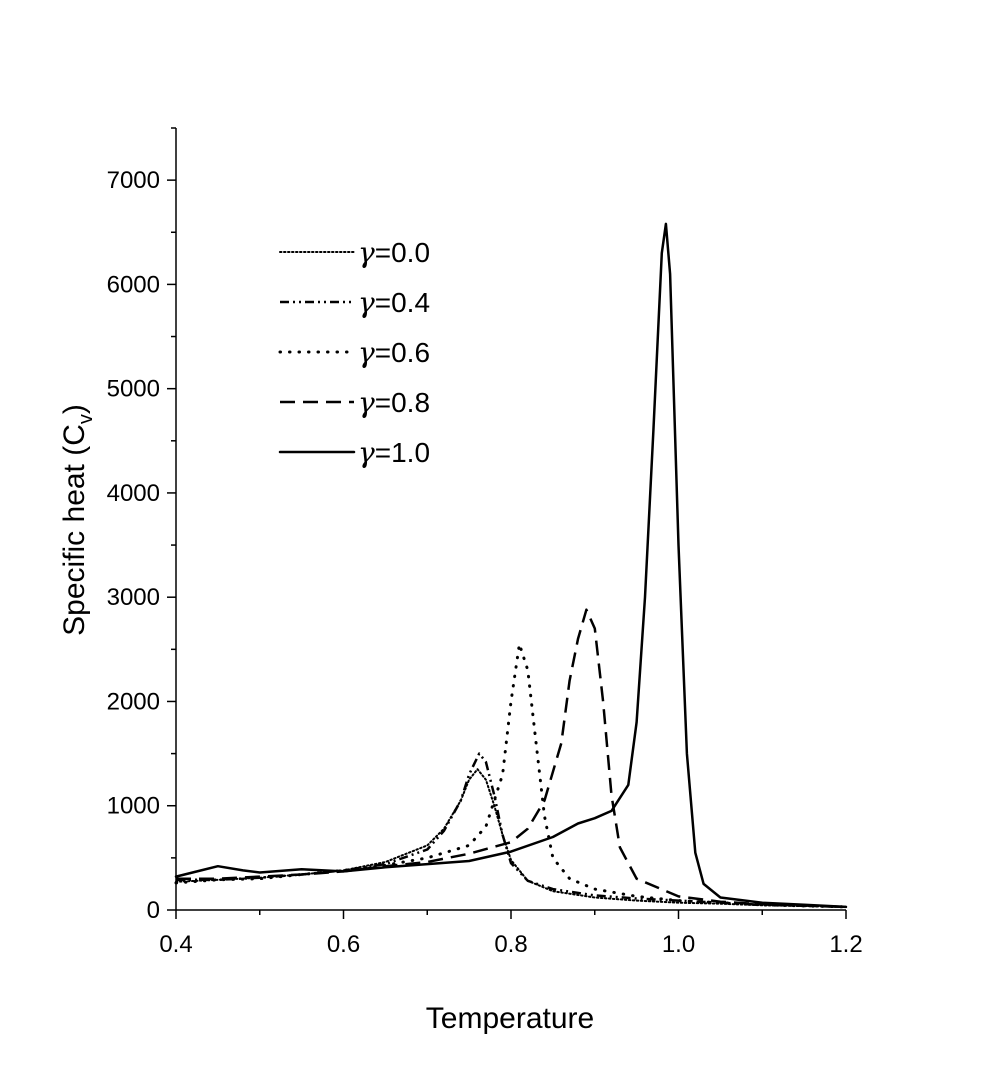  What do you see at coordinates (133, 806) in the screenshot?
I see `y-tick-label: 1000` at bounding box center [133, 806].